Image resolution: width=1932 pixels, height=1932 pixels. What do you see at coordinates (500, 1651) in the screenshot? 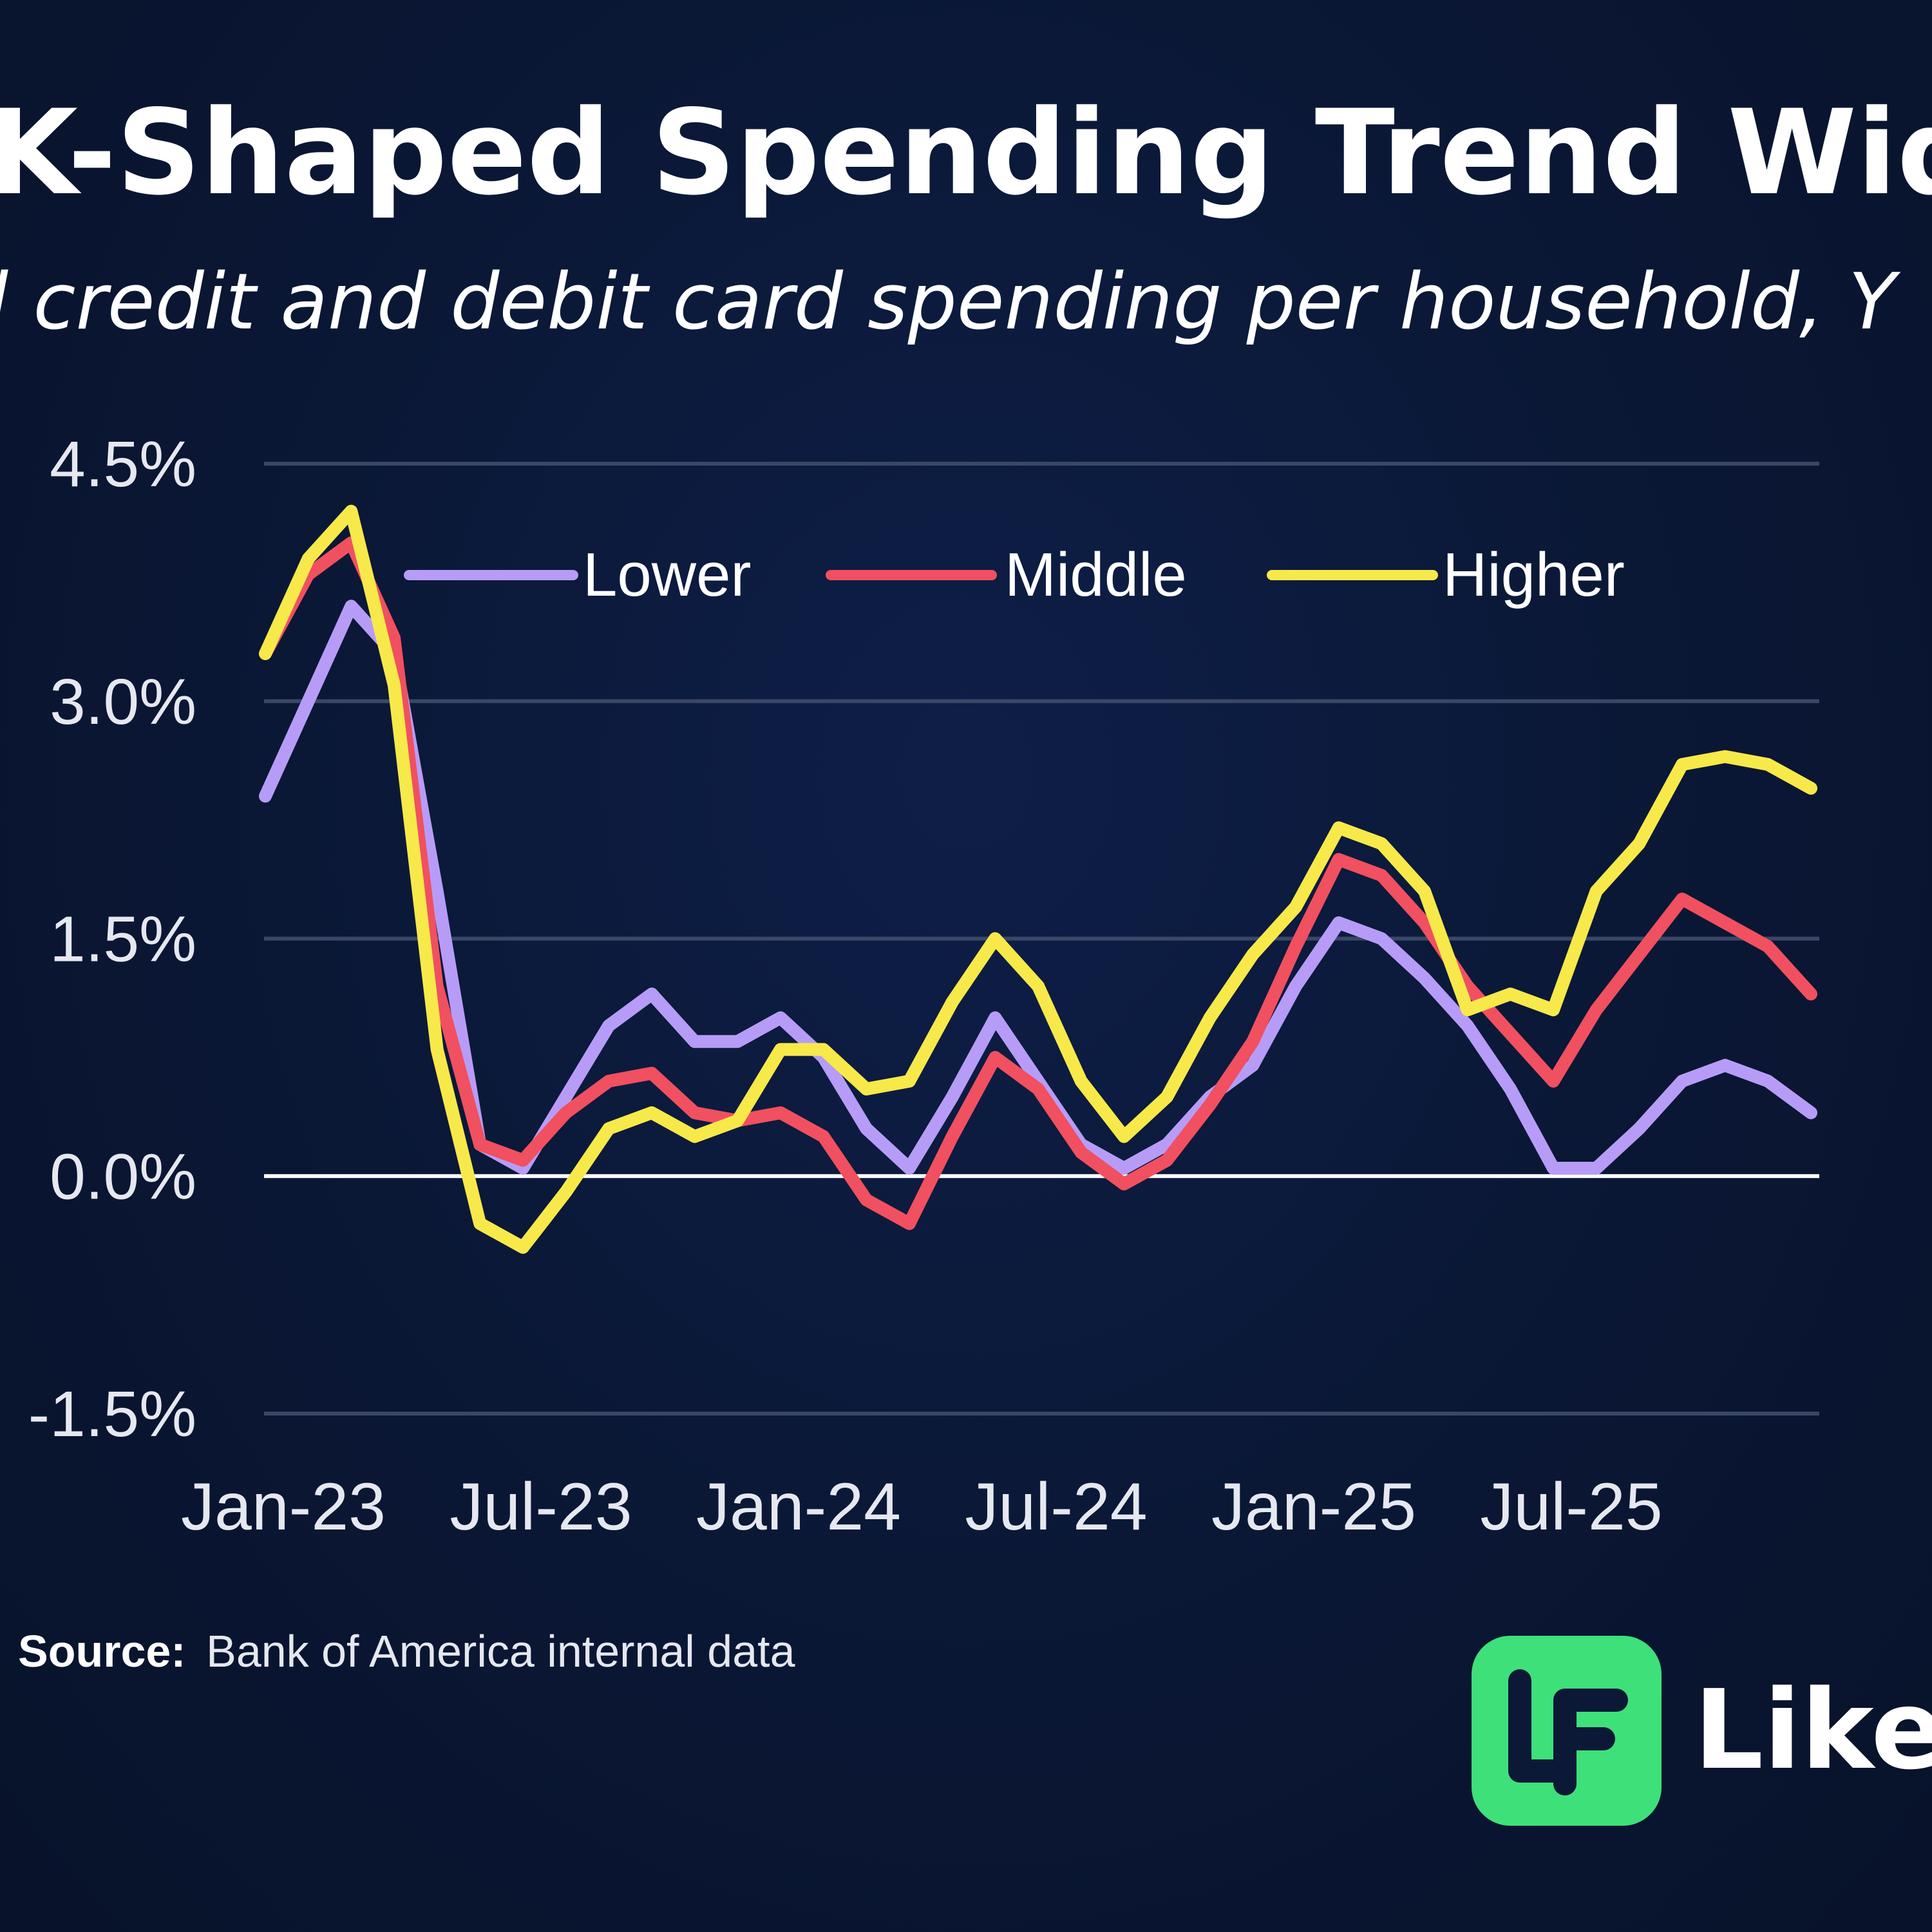
I see `source-text: Bank of America internal data` at bounding box center [500, 1651].